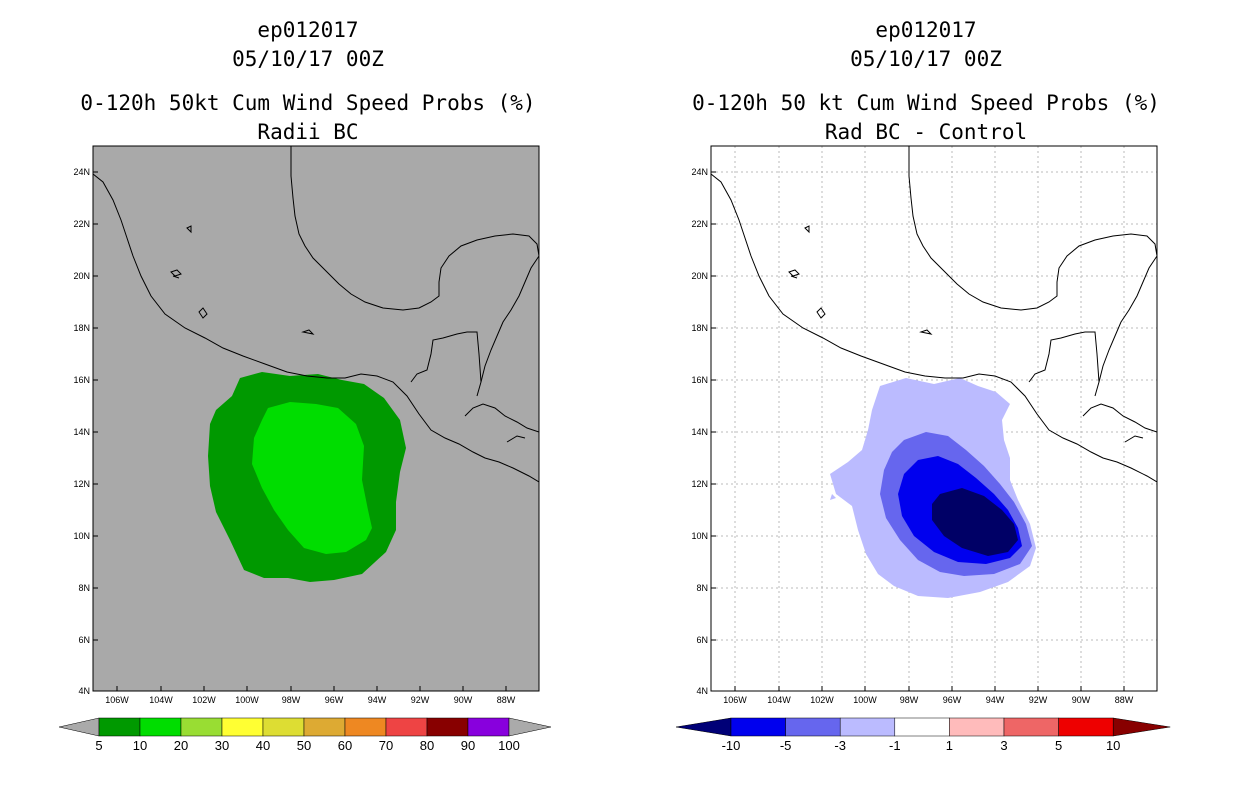  What do you see at coordinates (895, 745) in the screenshot?
I see `colorbar-label: -1` at bounding box center [895, 745].